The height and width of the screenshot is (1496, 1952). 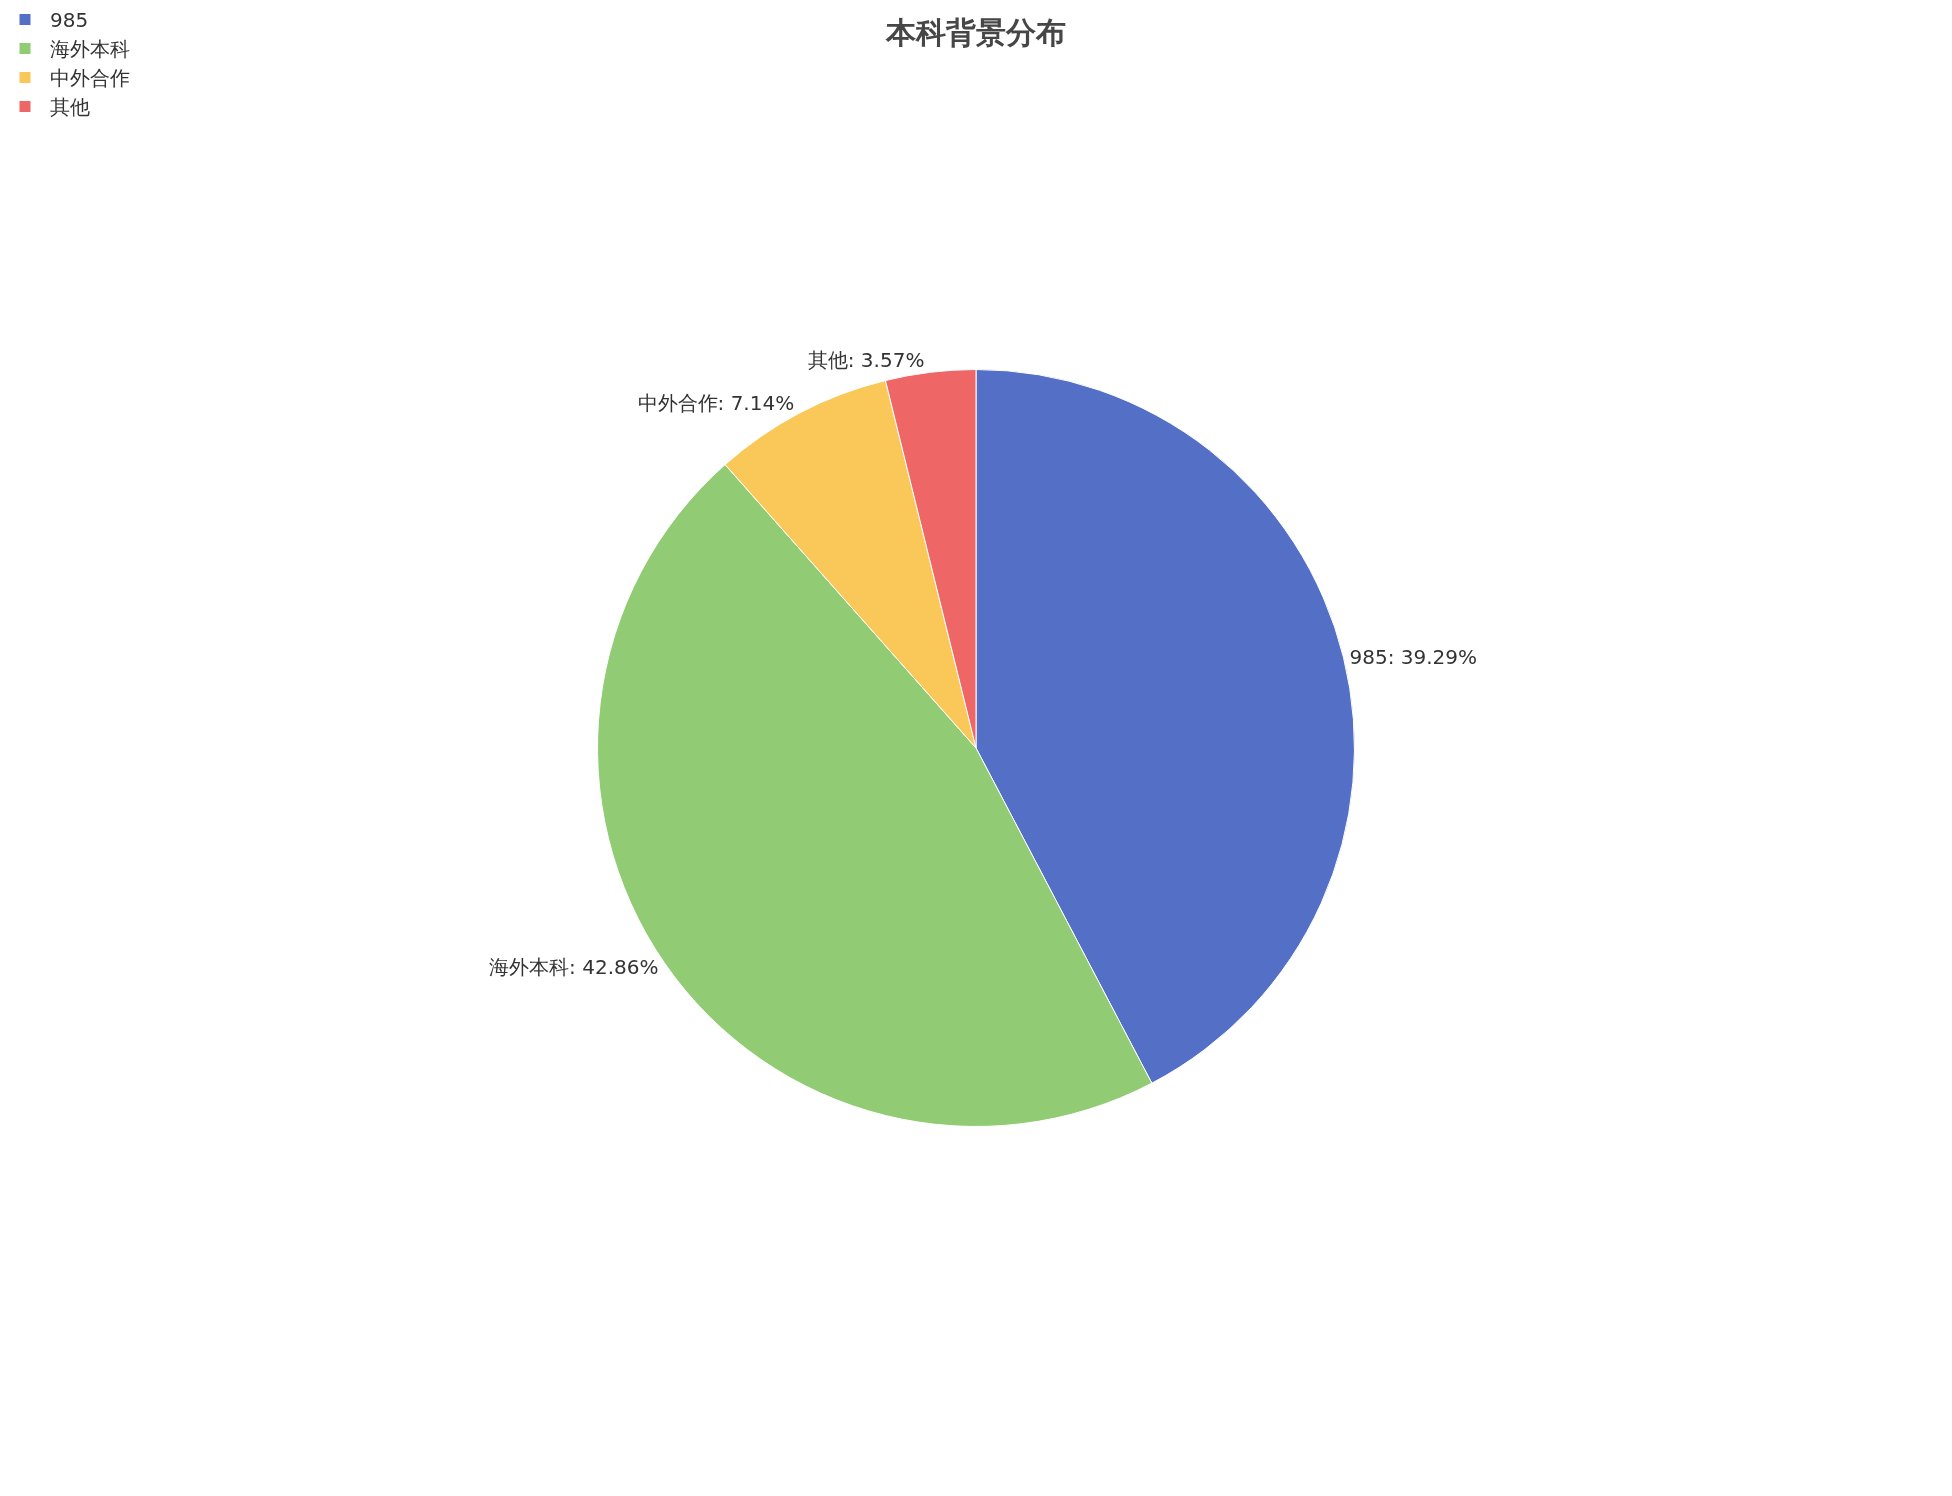 I want to click on legend-label: 海外本科, so click(x=90, y=49).